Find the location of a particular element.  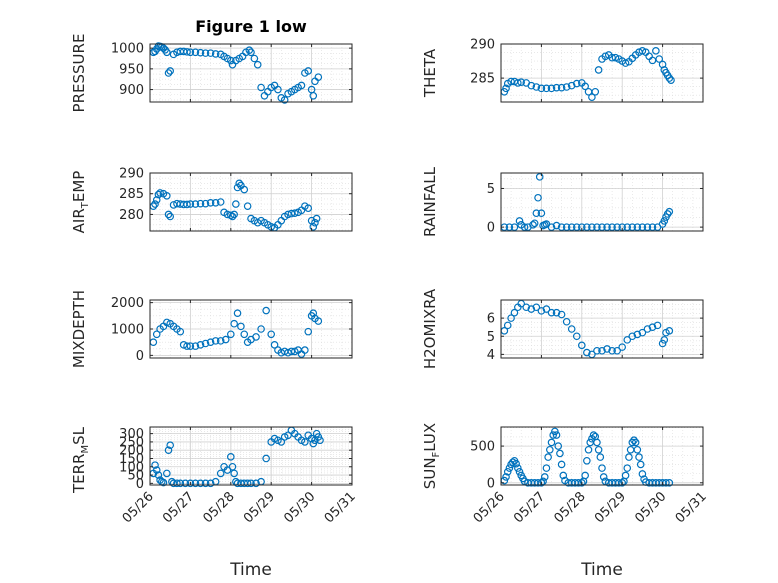

y-tick-label: 950 is located at coordinates (131, 69).